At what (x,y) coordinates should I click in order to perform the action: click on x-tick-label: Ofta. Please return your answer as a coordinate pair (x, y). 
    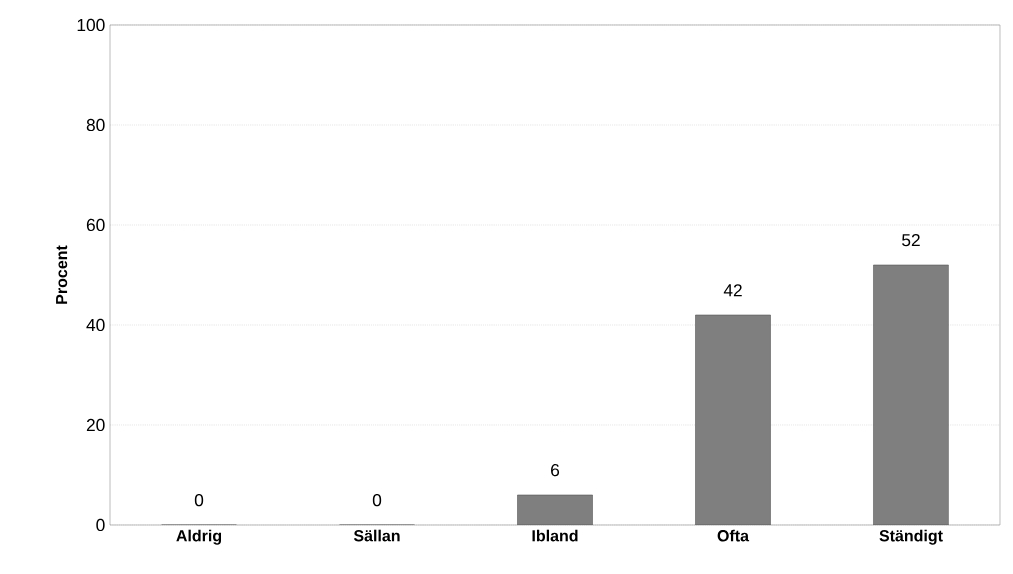
    Looking at the image, I should click on (733, 535).